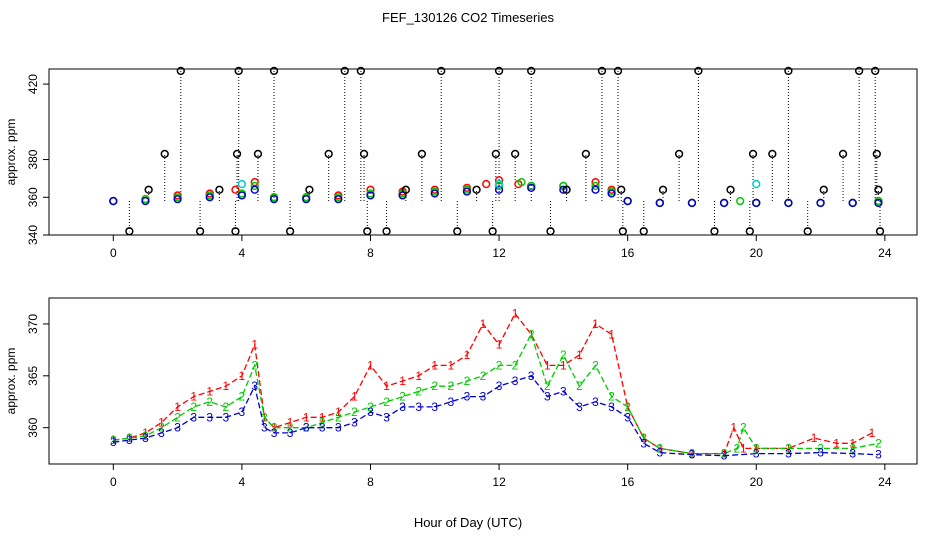  What do you see at coordinates (757, 253) in the screenshot?
I see `x-tick-label: 20` at bounding box center [757, 253].